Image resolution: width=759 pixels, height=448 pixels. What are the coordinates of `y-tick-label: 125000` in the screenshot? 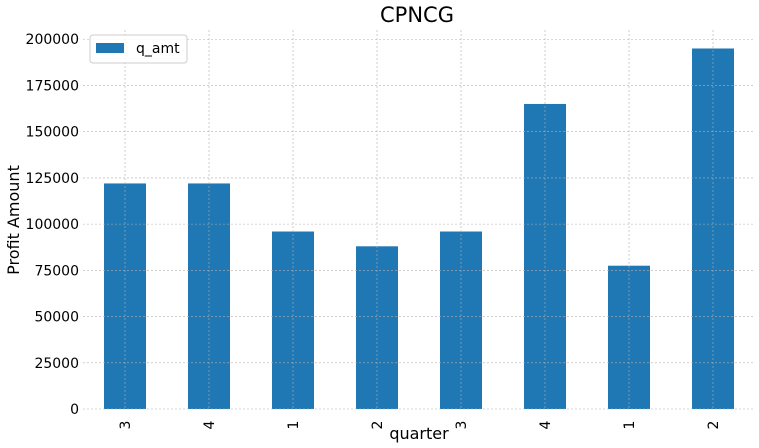 It's located at (52, 179).